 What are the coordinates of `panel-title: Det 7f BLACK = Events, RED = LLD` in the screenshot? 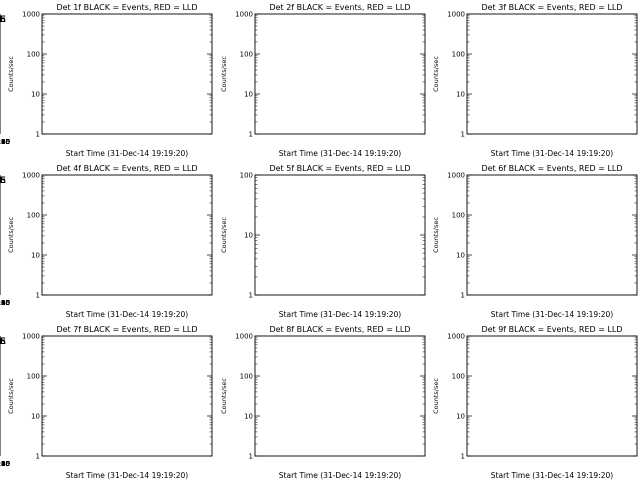 It's located at (126, 329).